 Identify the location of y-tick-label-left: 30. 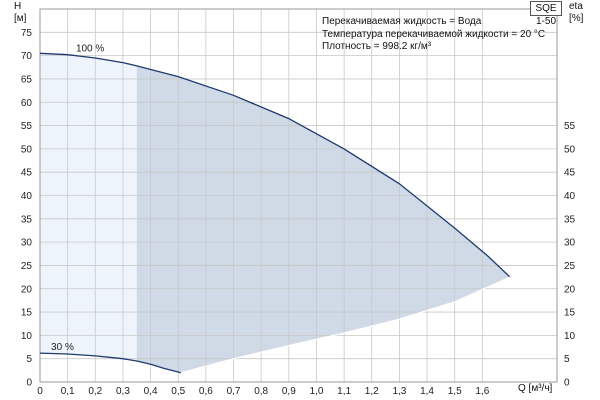
(27, 243).